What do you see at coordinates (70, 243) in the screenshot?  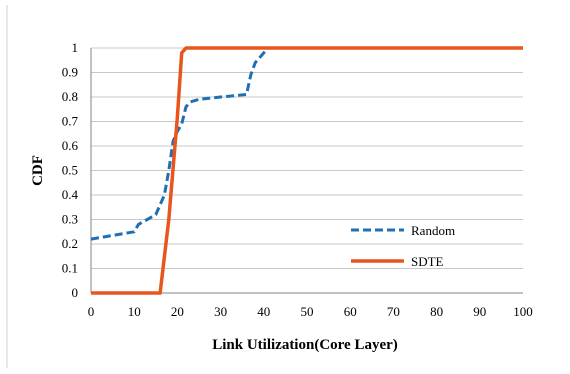 I see `y-tick-label-2: 0.2` at bounding box center [70, 243].